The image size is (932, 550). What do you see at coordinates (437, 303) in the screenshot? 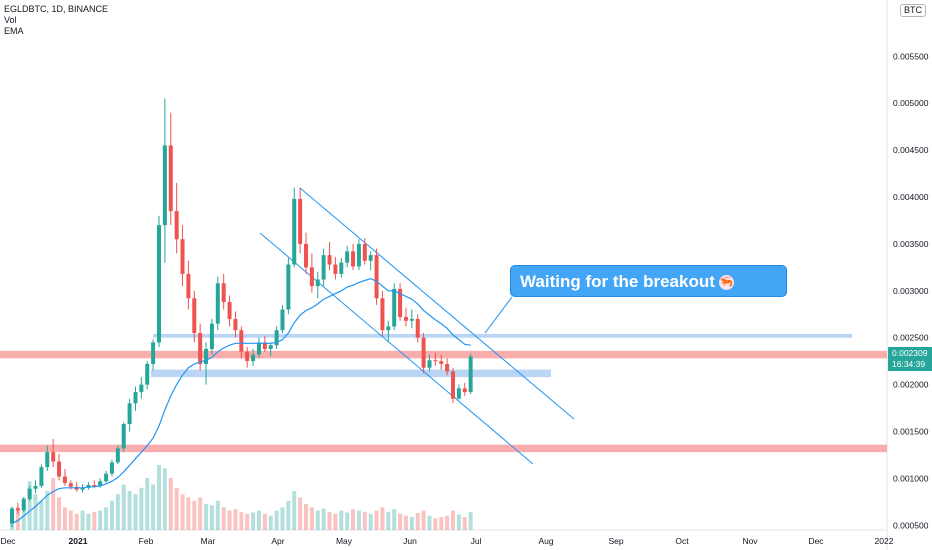
I see `channel-upper-line` at bounding box center [437, 303].